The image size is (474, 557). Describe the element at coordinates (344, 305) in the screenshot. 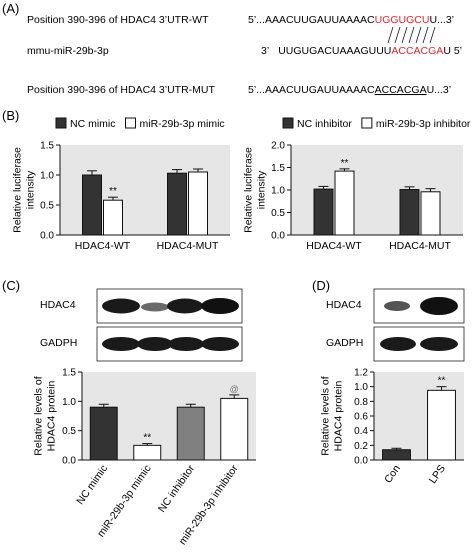

I see `blot-d-hdac4-label: HDAC4` at that location.